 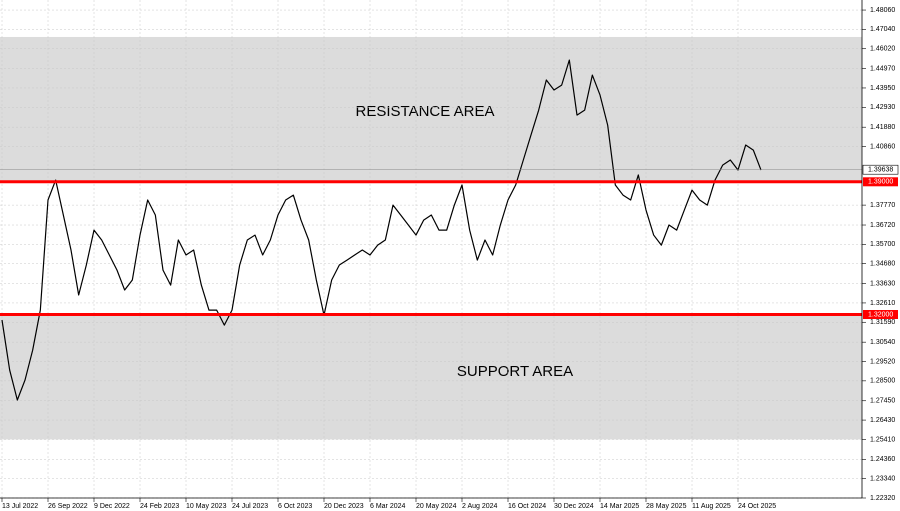 I want to click on y-tick-label: 1.48060, so click(x=882, y=10).